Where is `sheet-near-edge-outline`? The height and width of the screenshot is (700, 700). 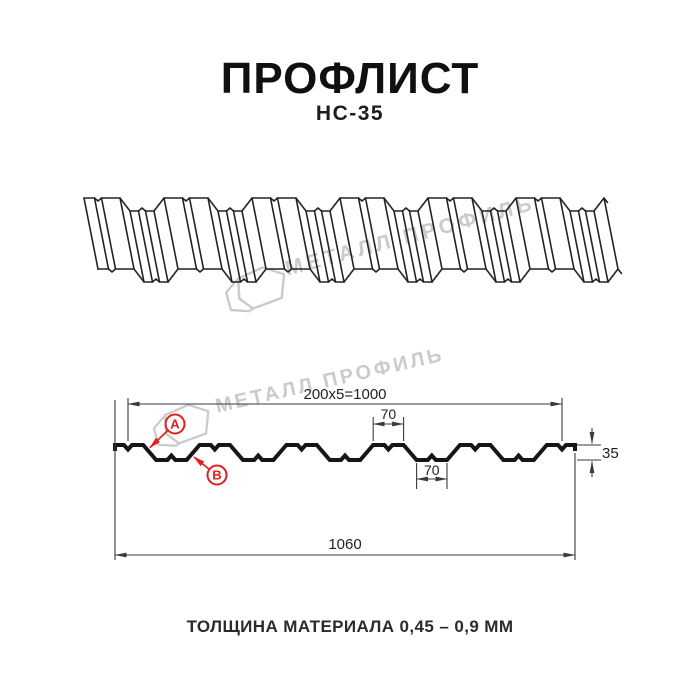
sheet-near-edge-outline is located at coordinates (360, 275).